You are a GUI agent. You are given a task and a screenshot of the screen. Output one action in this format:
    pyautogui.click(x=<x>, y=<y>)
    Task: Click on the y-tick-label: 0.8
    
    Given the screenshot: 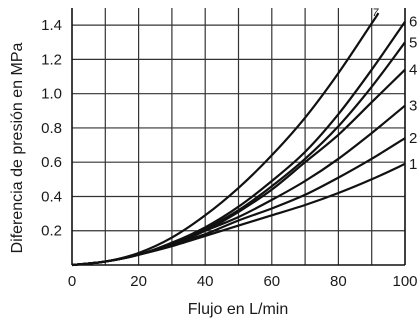 What is the action you would take?
    pyautogui.click(x=51, y=128)
    